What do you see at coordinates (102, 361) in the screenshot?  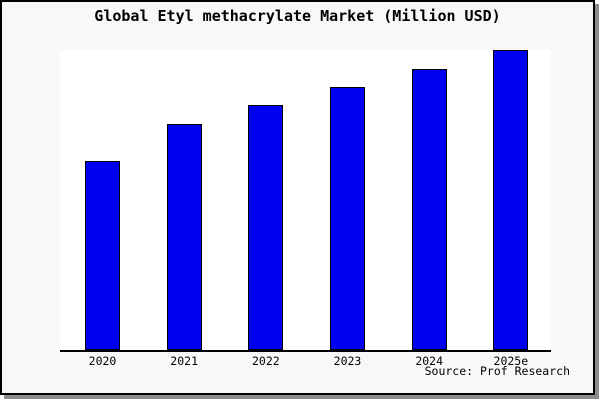 I see `x-tick-label-2020: 2020` at bounding box center [102, 361].